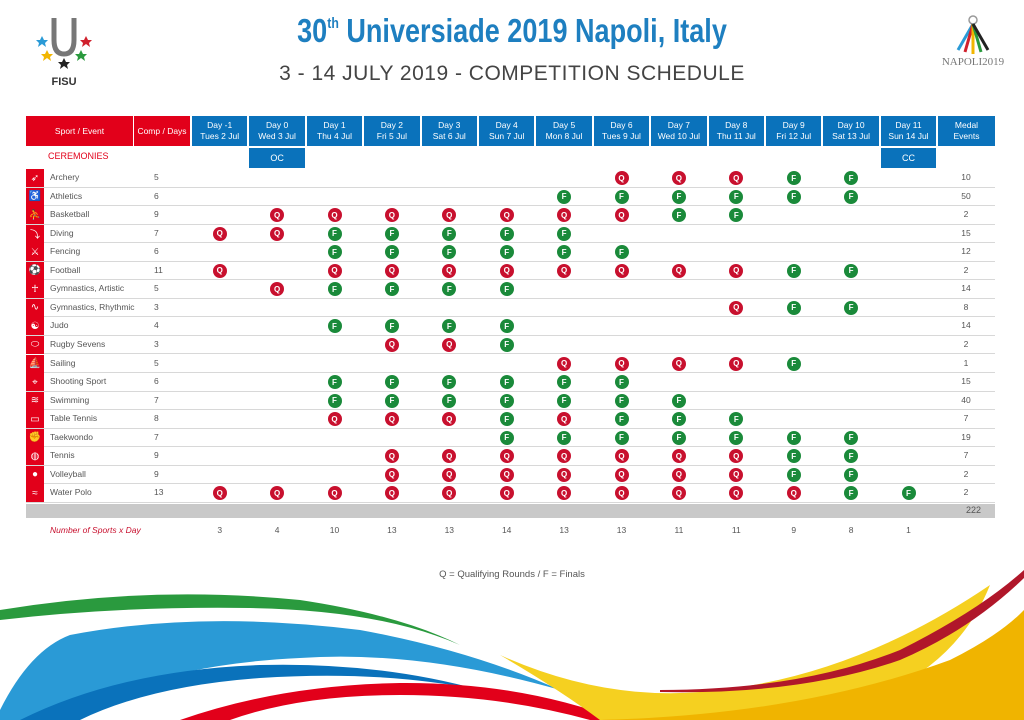 The height and width of the screenshot is (720, 1024). What do you see at coordinates (391, 136) in the screenshot?
I see `day-date: Fri 5 Jul` at bounding box center [391, 136].